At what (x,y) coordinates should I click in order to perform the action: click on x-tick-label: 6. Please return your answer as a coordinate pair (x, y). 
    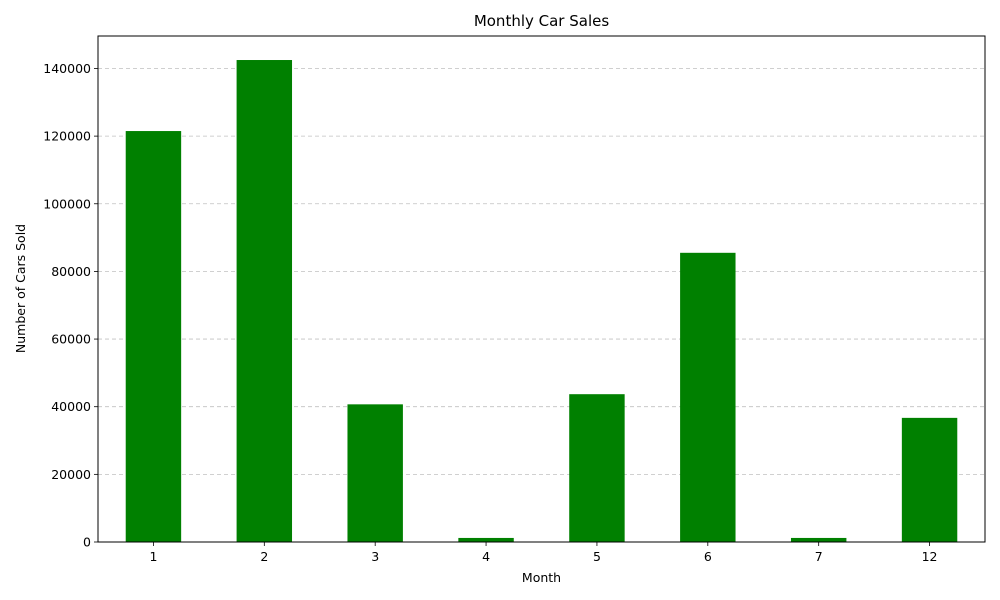
    Looking at the image, I should click on (708, 556).